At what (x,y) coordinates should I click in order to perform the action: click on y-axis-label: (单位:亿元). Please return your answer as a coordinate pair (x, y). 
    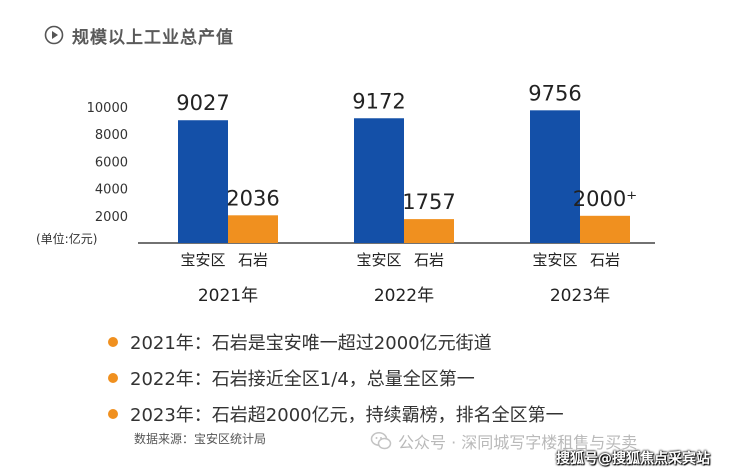
    Looking at the image, I should click on (66, 238).